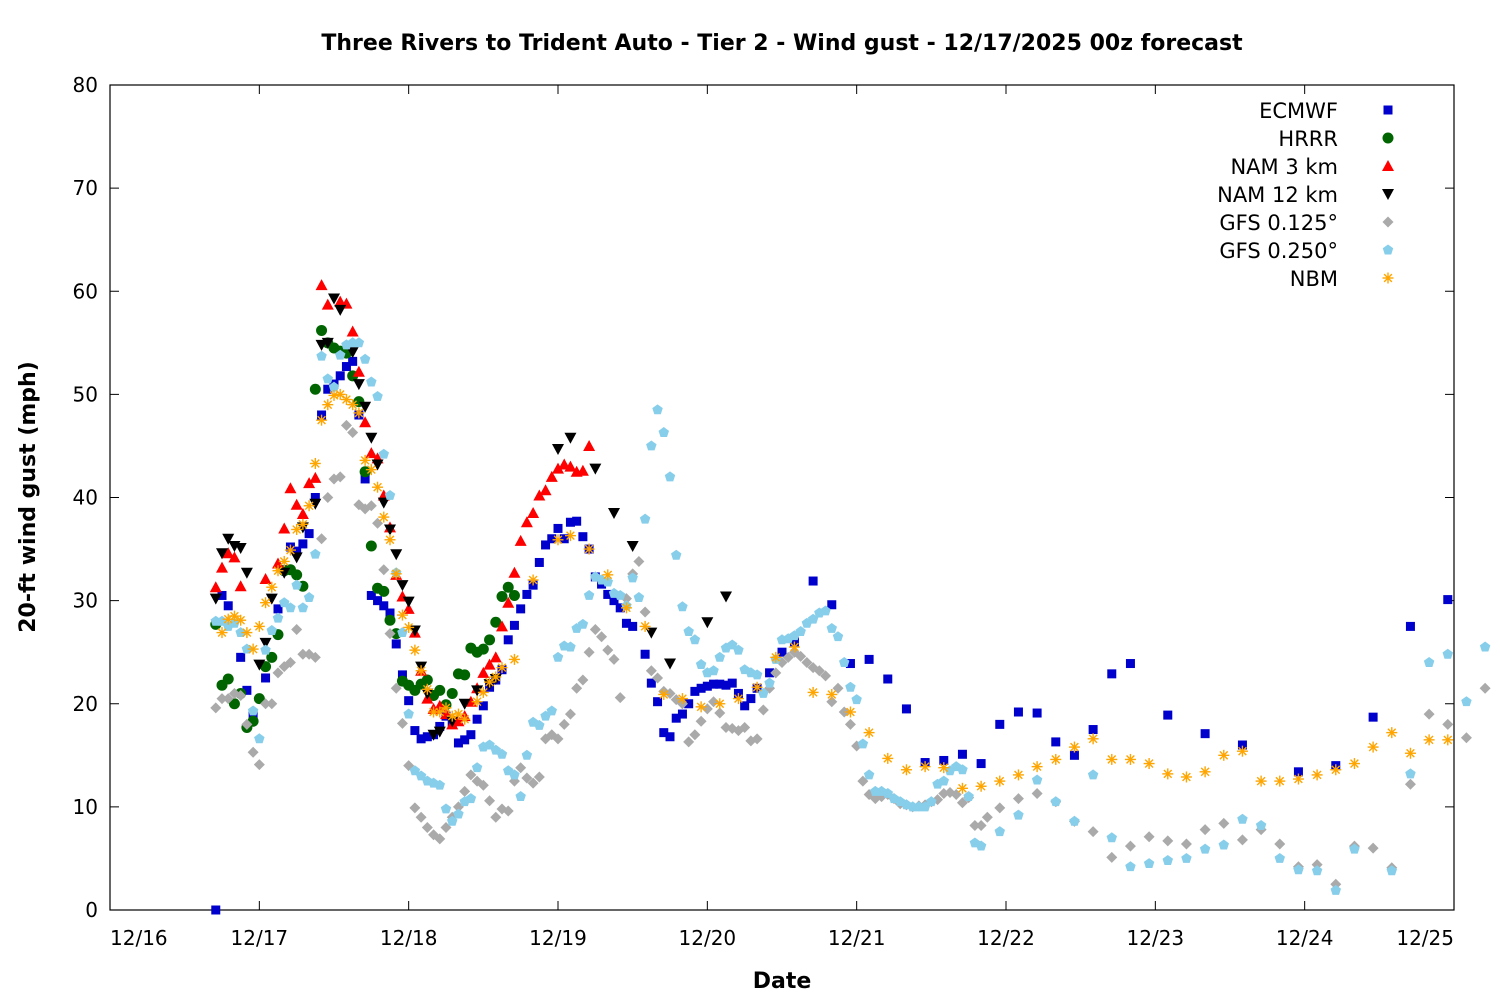 The height and width of the screenshot is (1005, 1500). I want to click on y-tick-label: 70, so click(85, 188).